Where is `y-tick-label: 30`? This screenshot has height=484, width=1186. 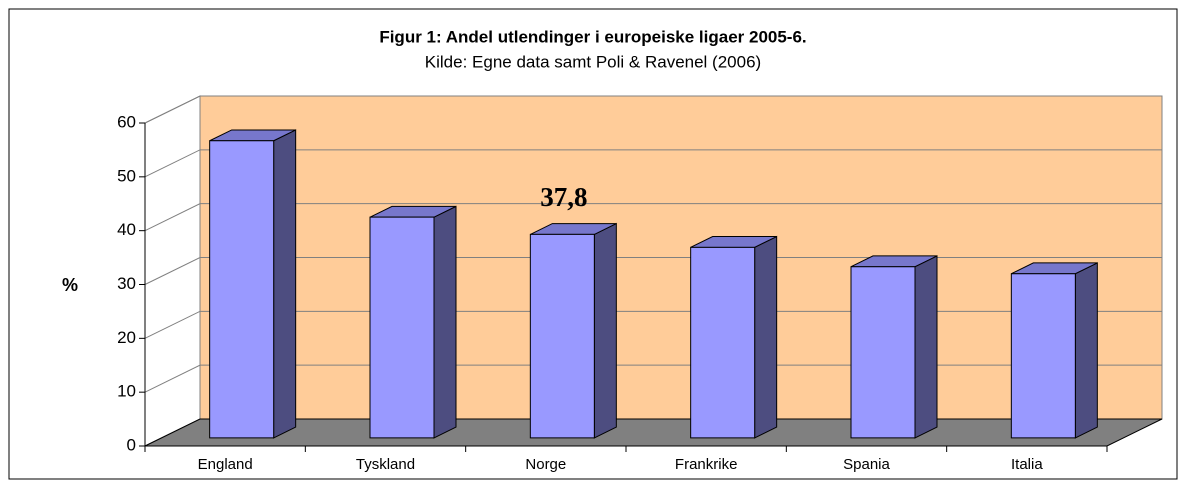
y-tick-label: 30 is located at coordinates (126, 283).